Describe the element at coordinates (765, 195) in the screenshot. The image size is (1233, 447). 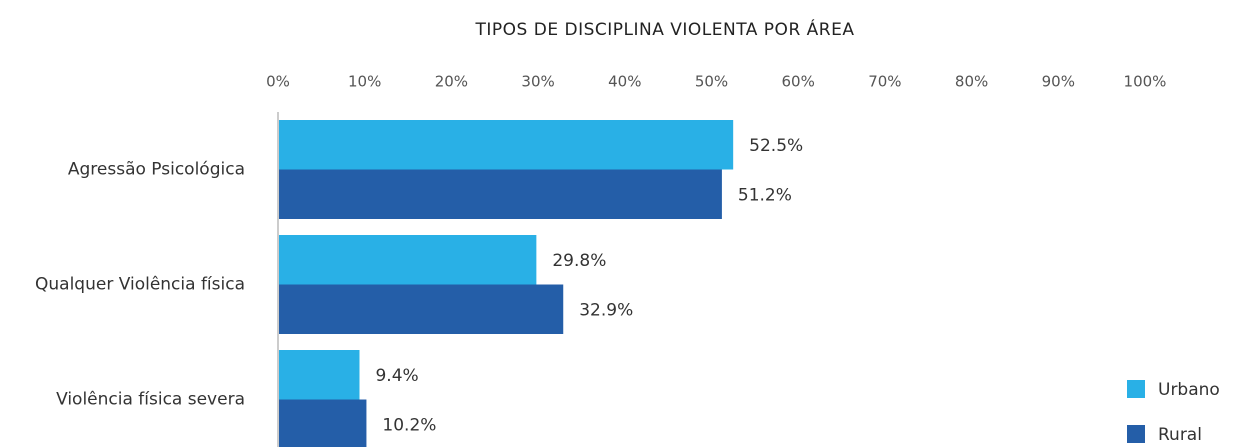
I see `value-label: 51.2%` at that location.